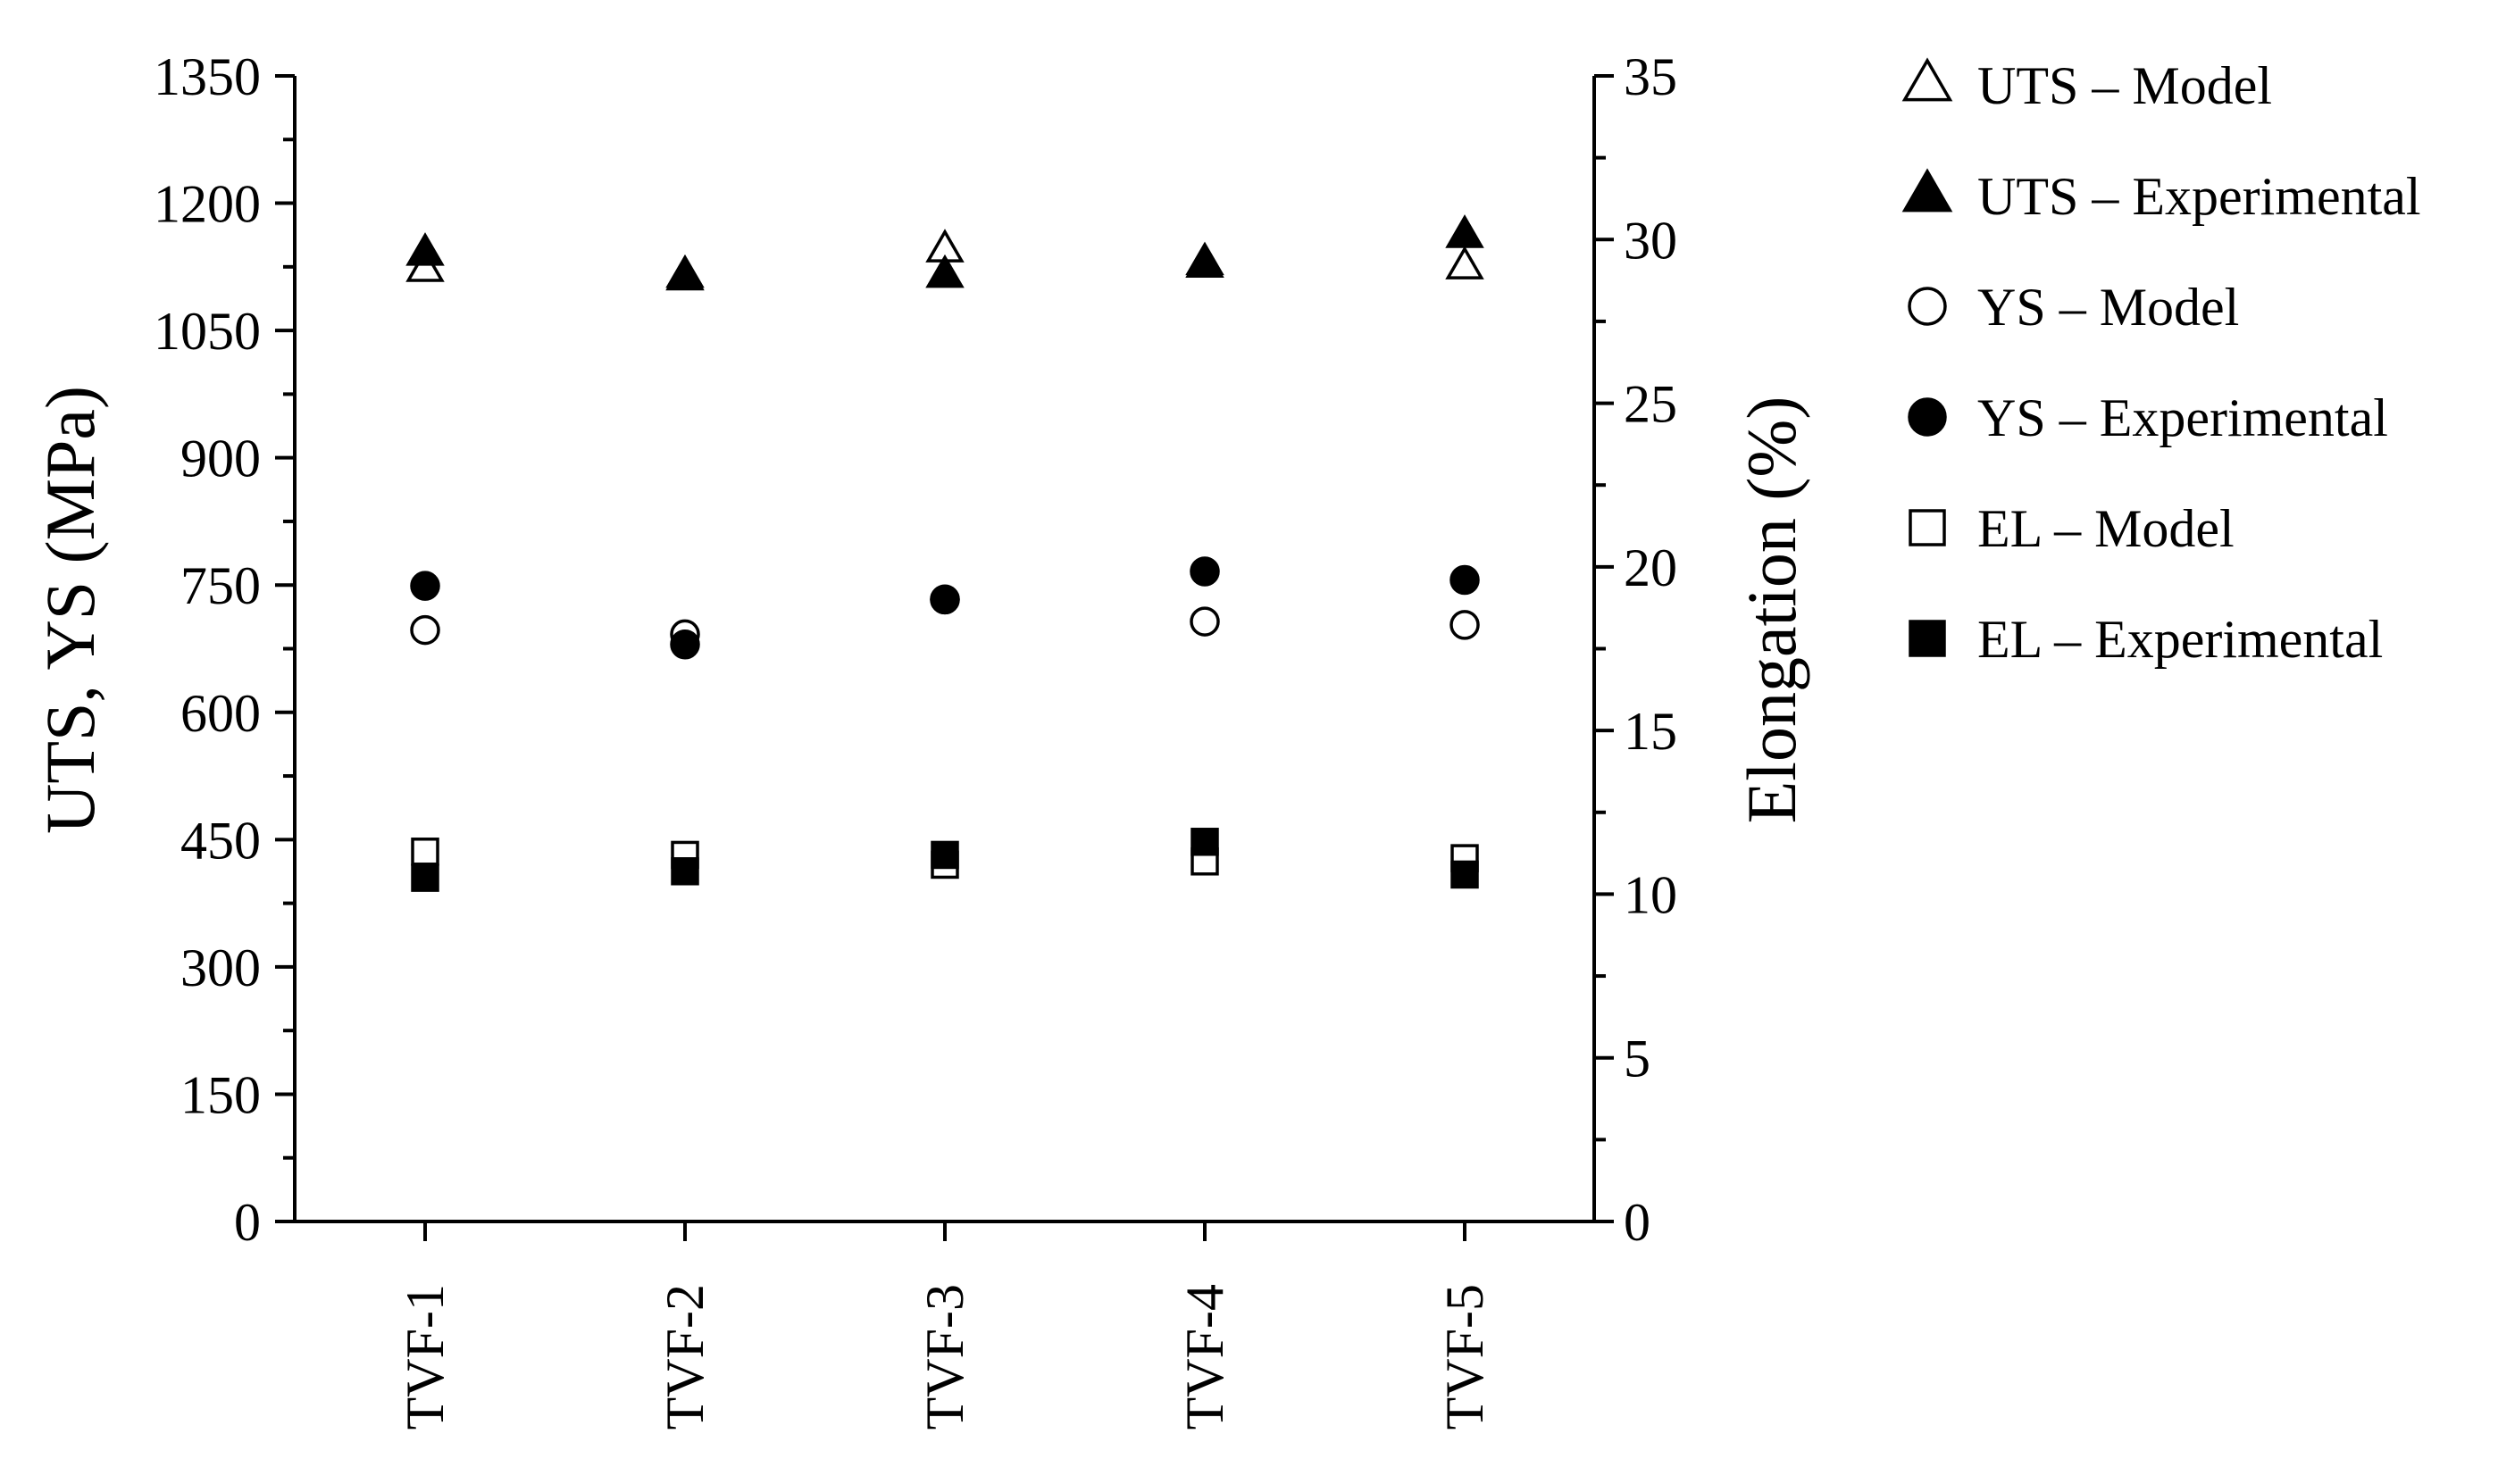  I want to click on left-tick-label: 150, so click(221, 1094).